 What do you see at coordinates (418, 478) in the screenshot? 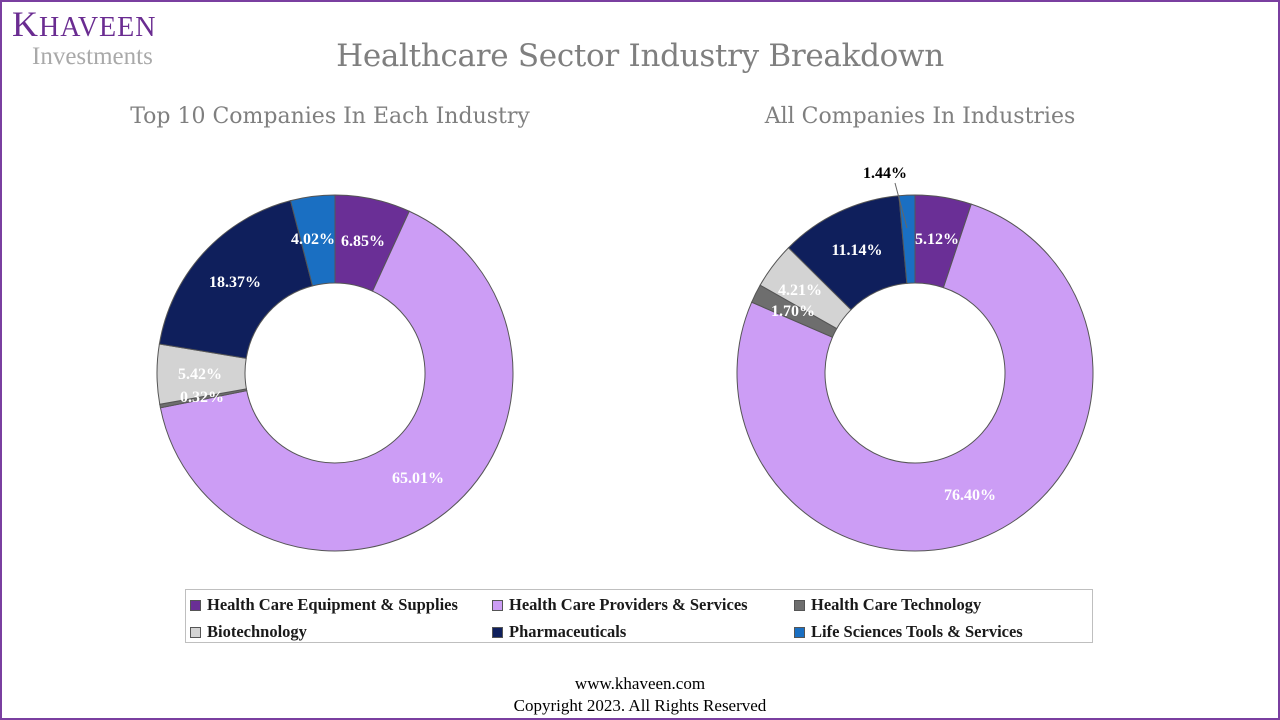
I see `data-label-health-care-providers-and-services: 65.01%` at bounding box center [418, 478].